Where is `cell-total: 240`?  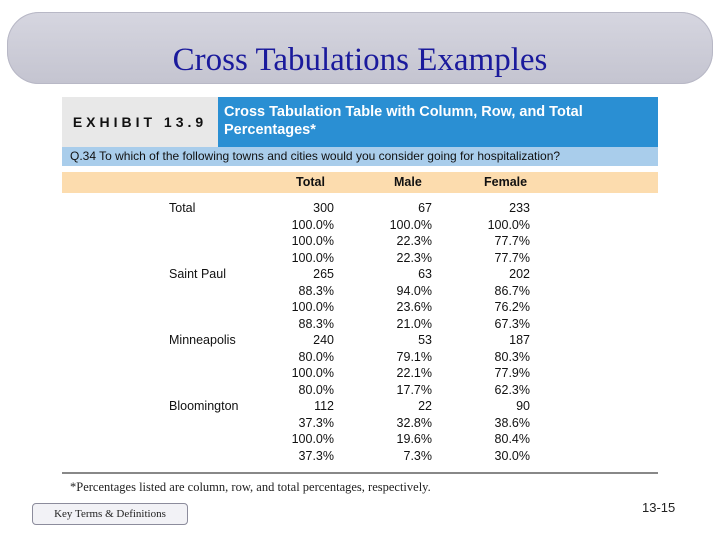 cell-total: 240 is located at coordinates (323, 340).